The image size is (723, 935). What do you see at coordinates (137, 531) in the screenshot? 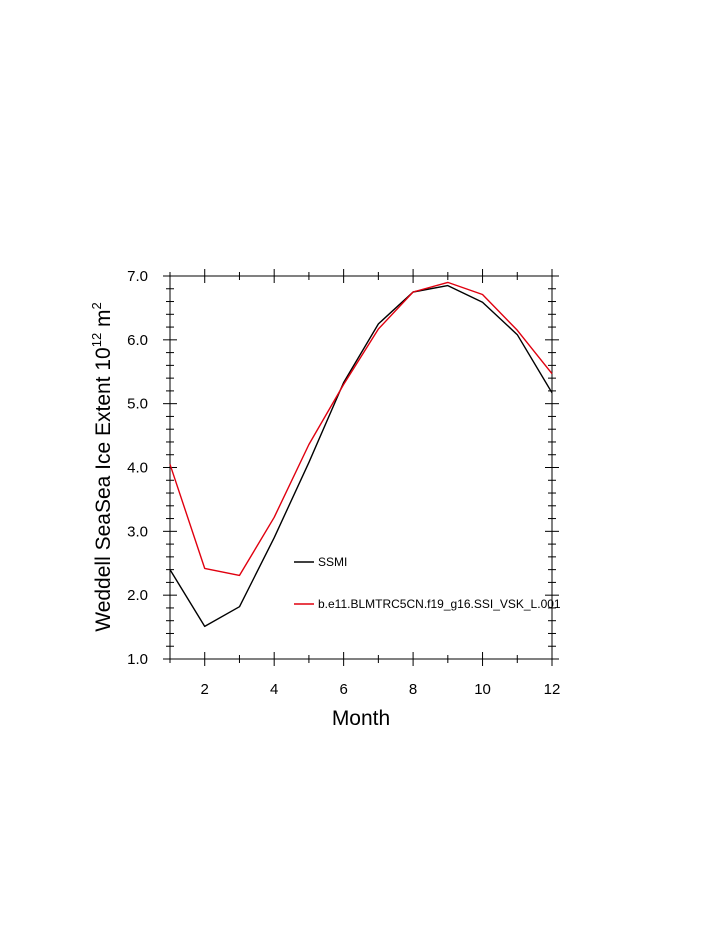
I see `y-tick-label: 3.0` at bounding box center [137, 531].